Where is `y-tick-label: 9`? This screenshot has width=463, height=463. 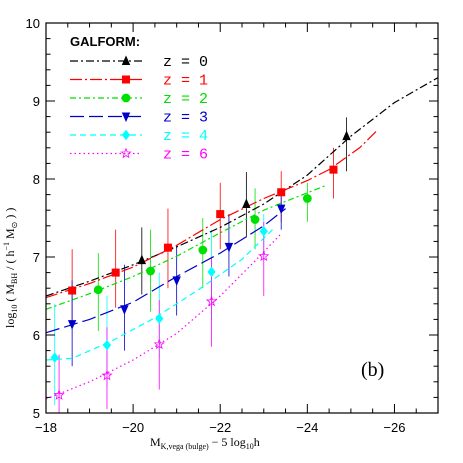 y-tick-label: 9 is located at coordinates (36, 101).